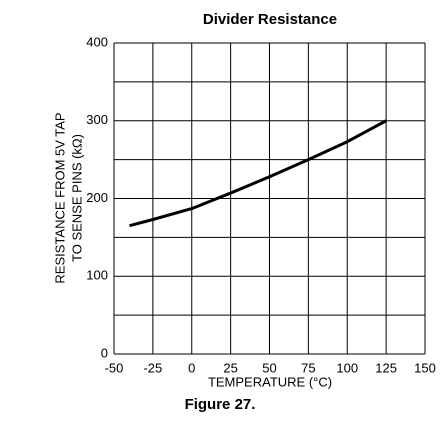  Describe the element at coordinates (76, 198) in the screenshot. I see `y-axis-label: TO SENSE PINS (kΩ)` at that location.